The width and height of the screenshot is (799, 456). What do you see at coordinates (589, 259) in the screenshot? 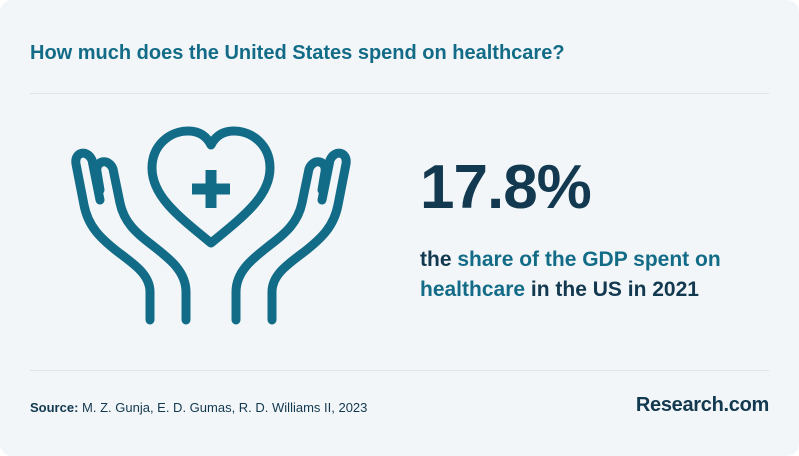
I see `desc-highlight: share of the GDP spent on` at bounding box center [589, 259].